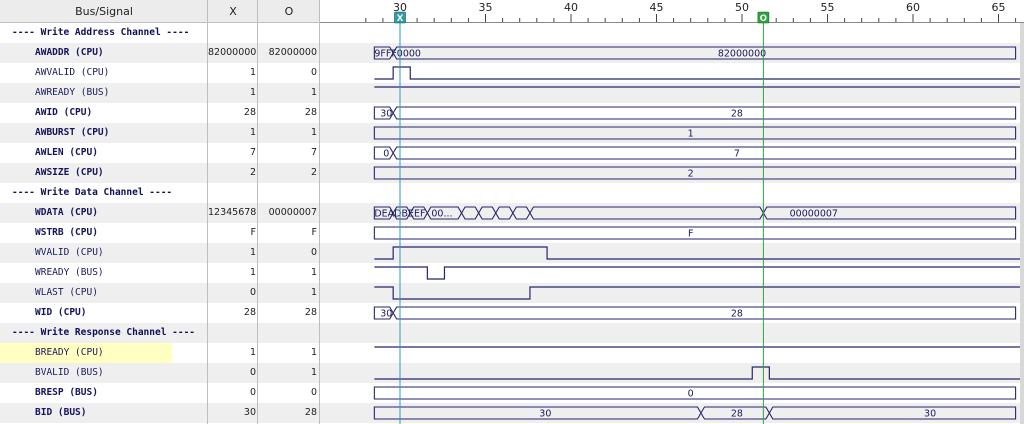 This screenshot has width=1024, height=424. I want to click on signal-name: AWREADY (BUS), so click(72, 92).